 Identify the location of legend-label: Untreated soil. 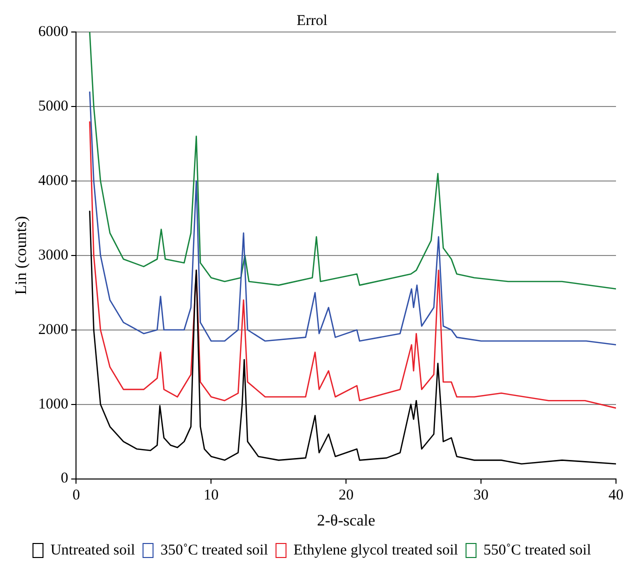
(93, 550).